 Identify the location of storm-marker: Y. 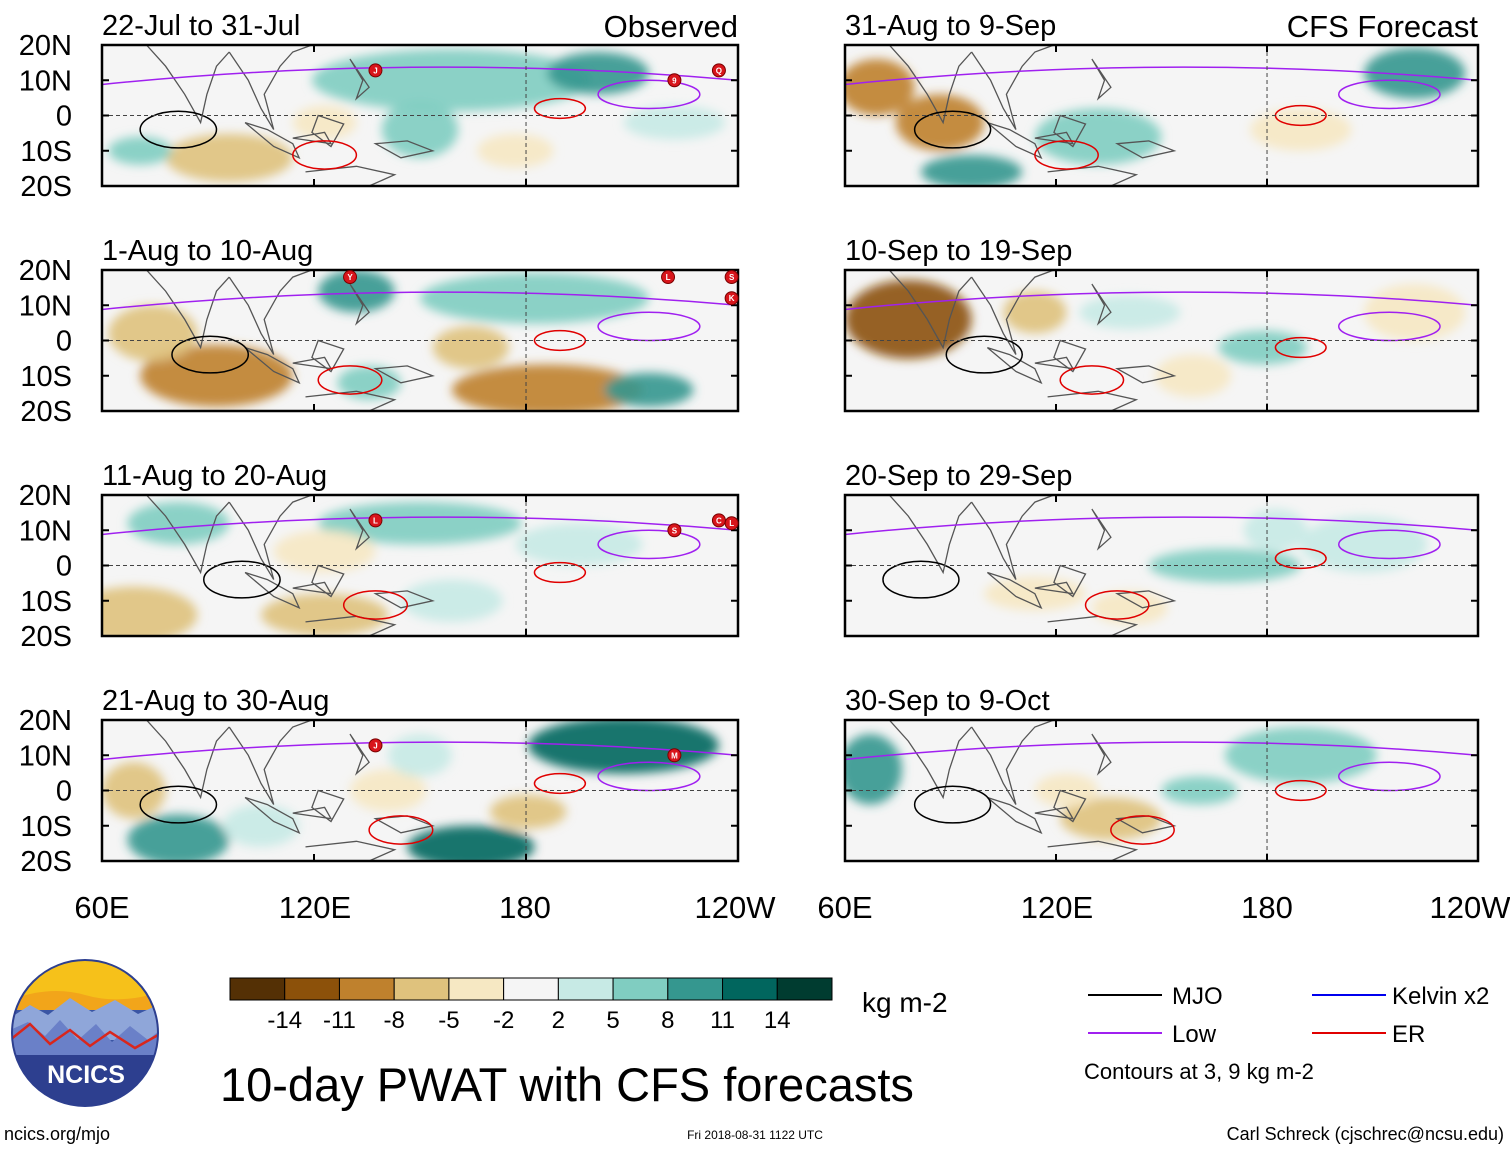
(350, 277).